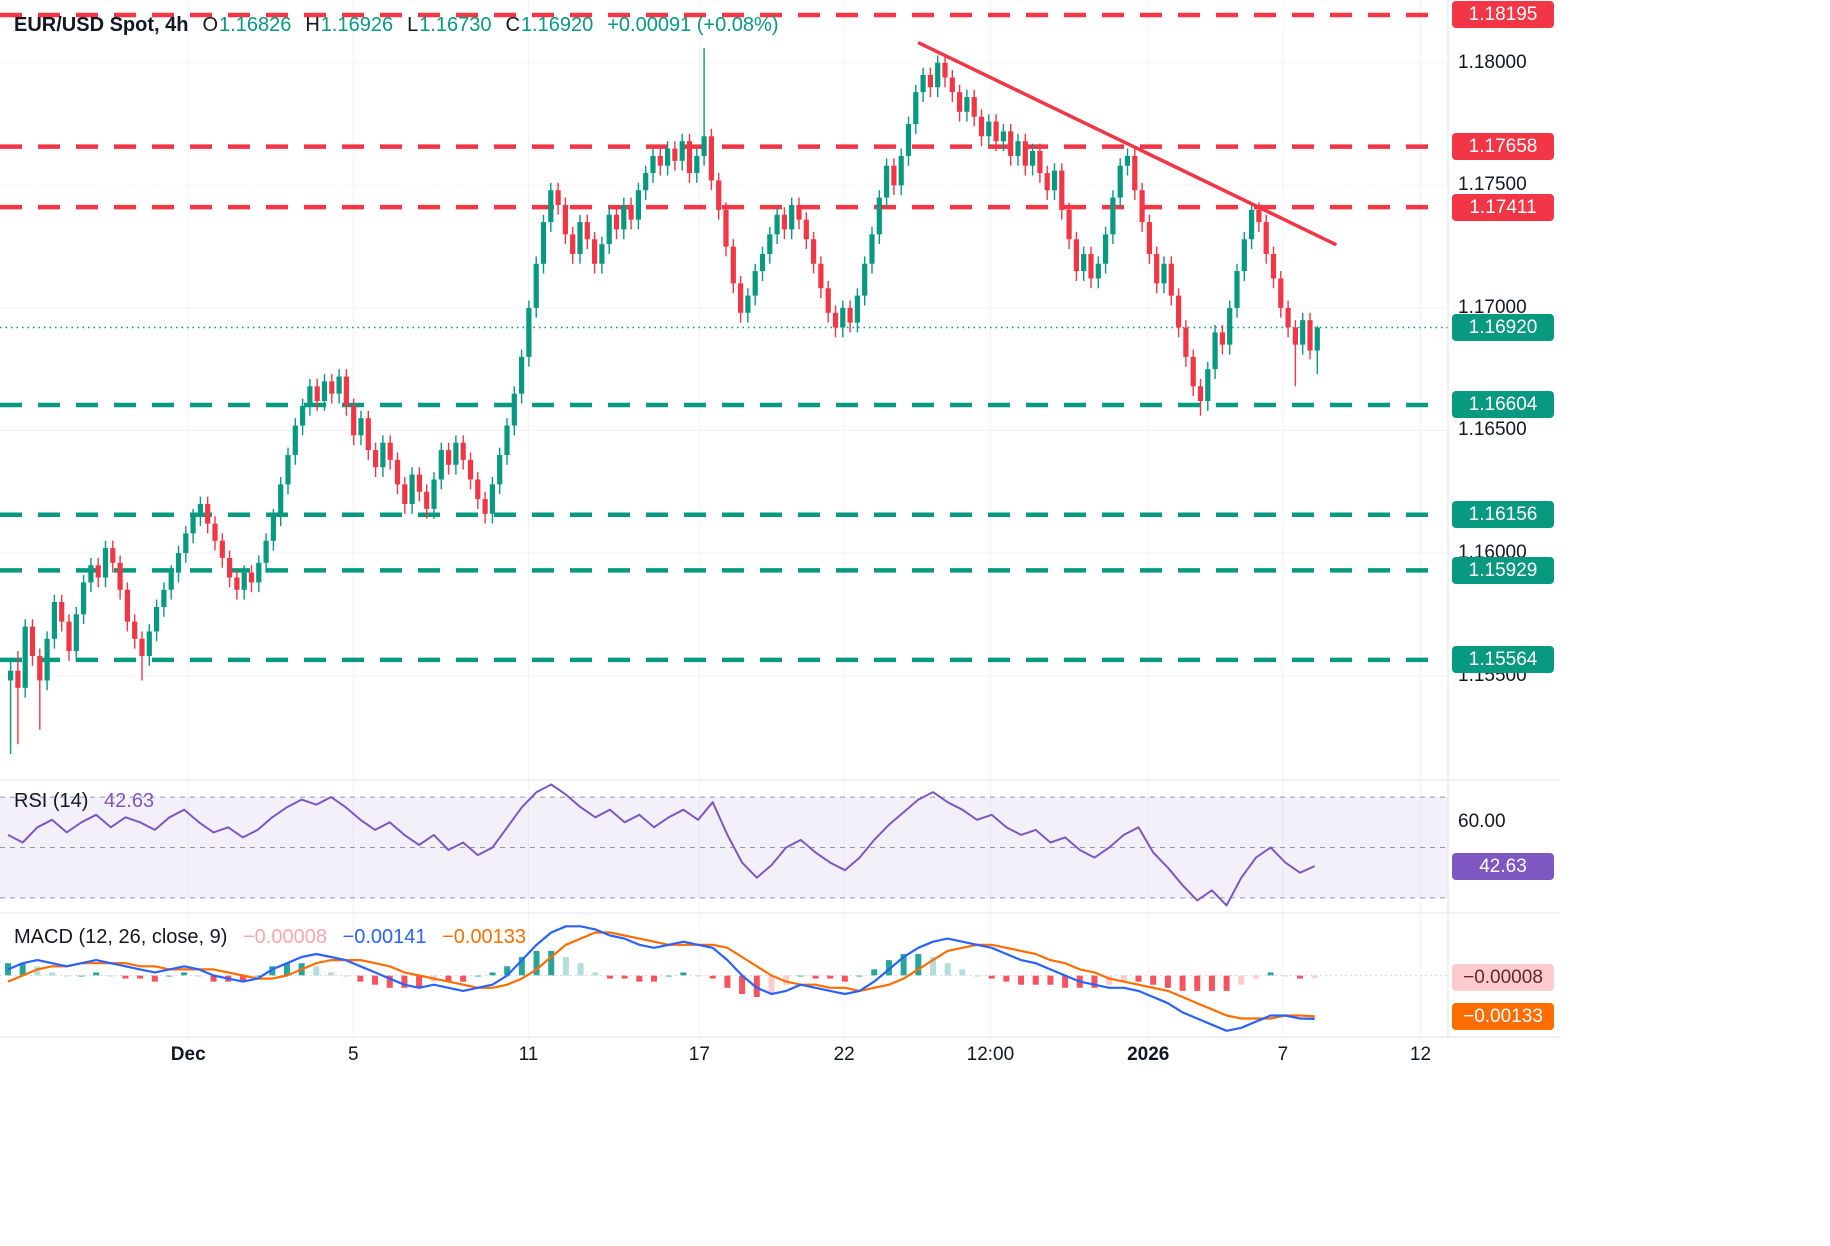 Image resolution: width=1830 pixels, height=1246 pixels. What do you see at coordinates (1482, 822) in the screenshot?
I see `rsi-axis-tick: 60.00` at bounding box center [1482, 822].